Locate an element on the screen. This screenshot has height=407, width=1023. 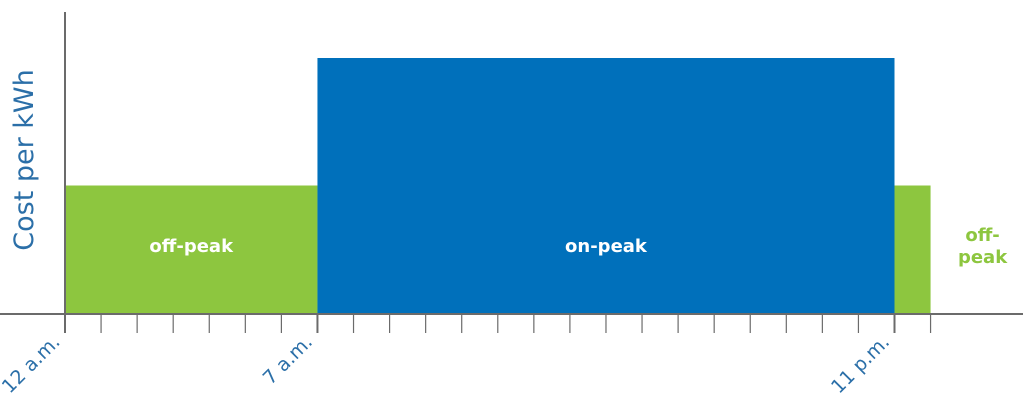
tick-label-1: 7 a.m. is located at coordinates (288, 360).